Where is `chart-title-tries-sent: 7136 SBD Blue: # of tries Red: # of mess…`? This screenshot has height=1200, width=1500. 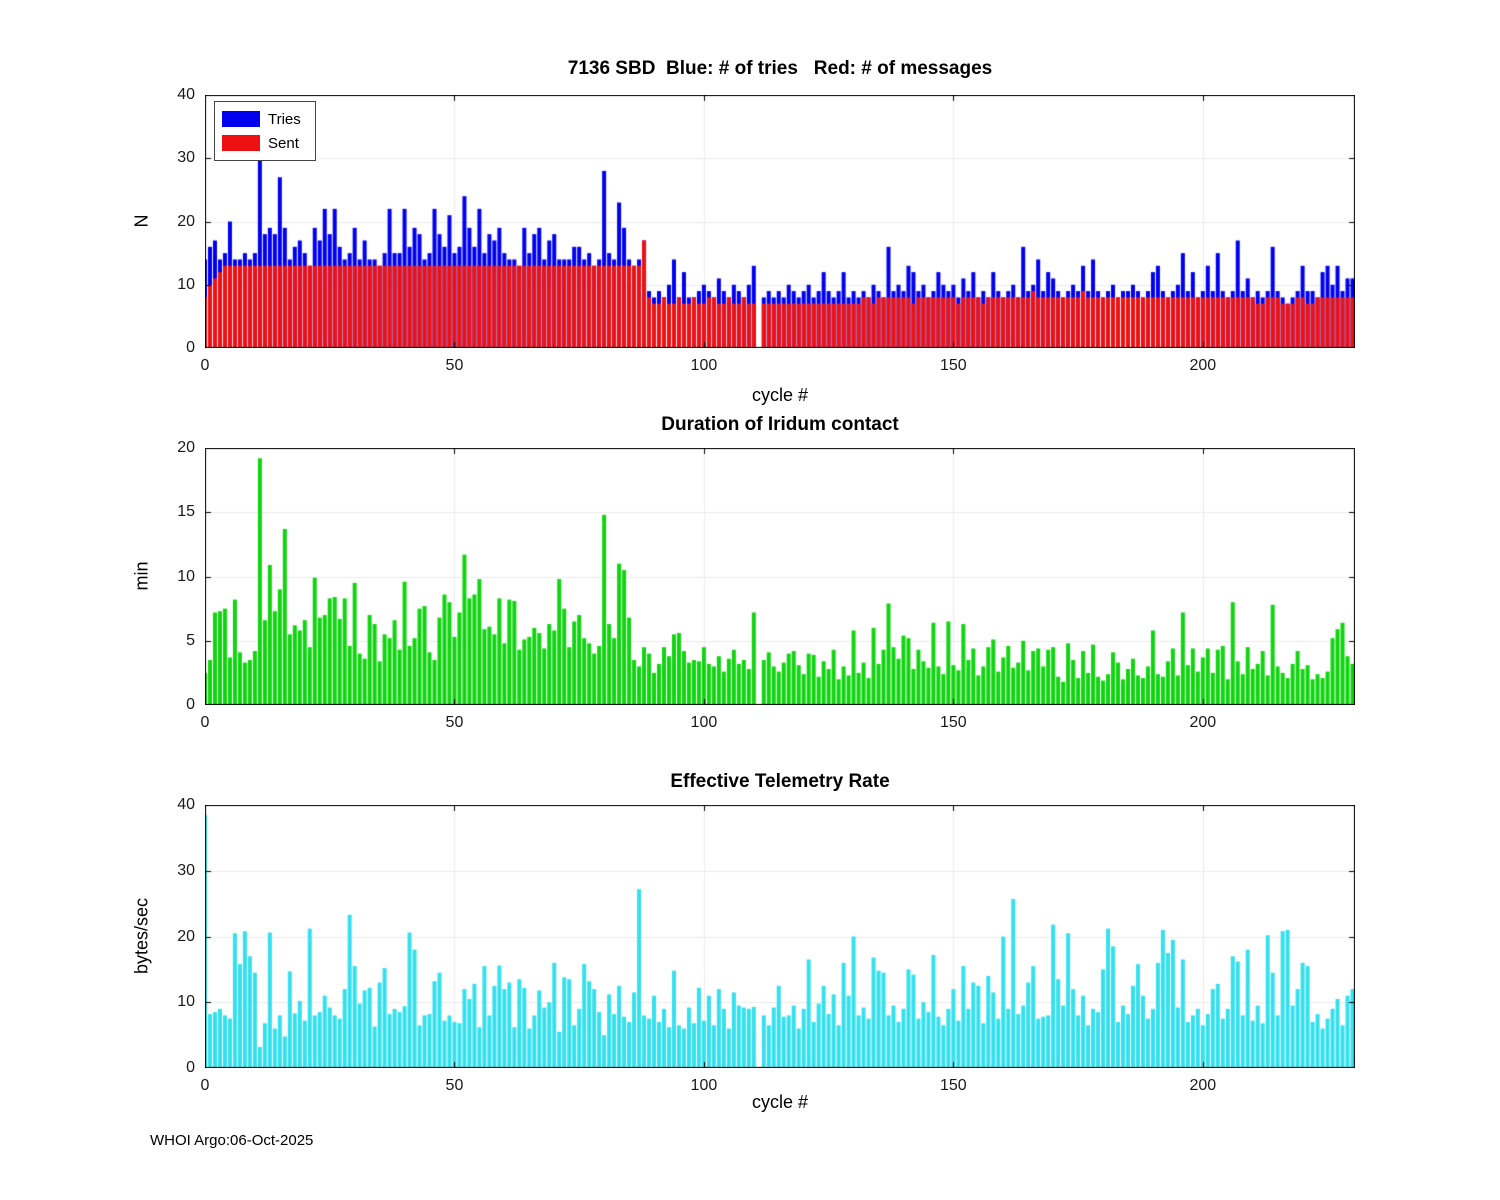 chart-title-tries-sent: 7136 SBD Blue: # of tries Red: # of mess… is located at coordinates (780, 68).